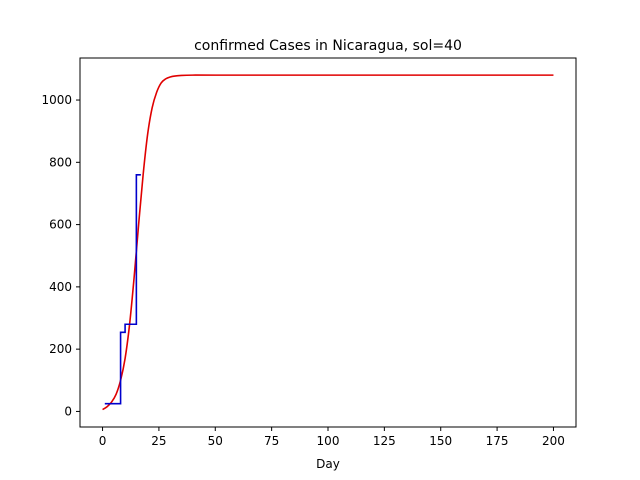 The width and height of the screenshot is (640, 480). What do you see at coordinates (60, 255) in the screenshot?
I see `y-axis-ticks: 0 200 400 600 800 1000` at bounding box center [60, 255].